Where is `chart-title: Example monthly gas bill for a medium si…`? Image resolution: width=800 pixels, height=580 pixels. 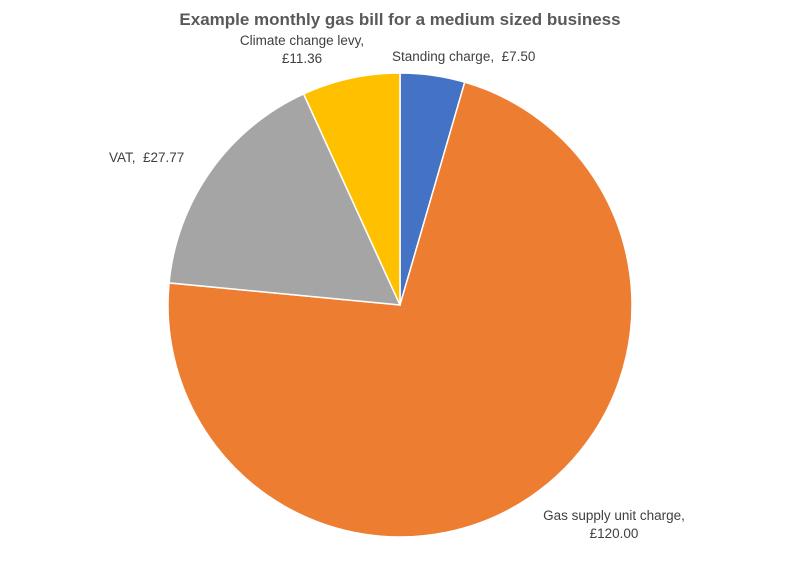 chart-title: Example monthly gas bill for a medium si… is located at coordinates (399, 19).